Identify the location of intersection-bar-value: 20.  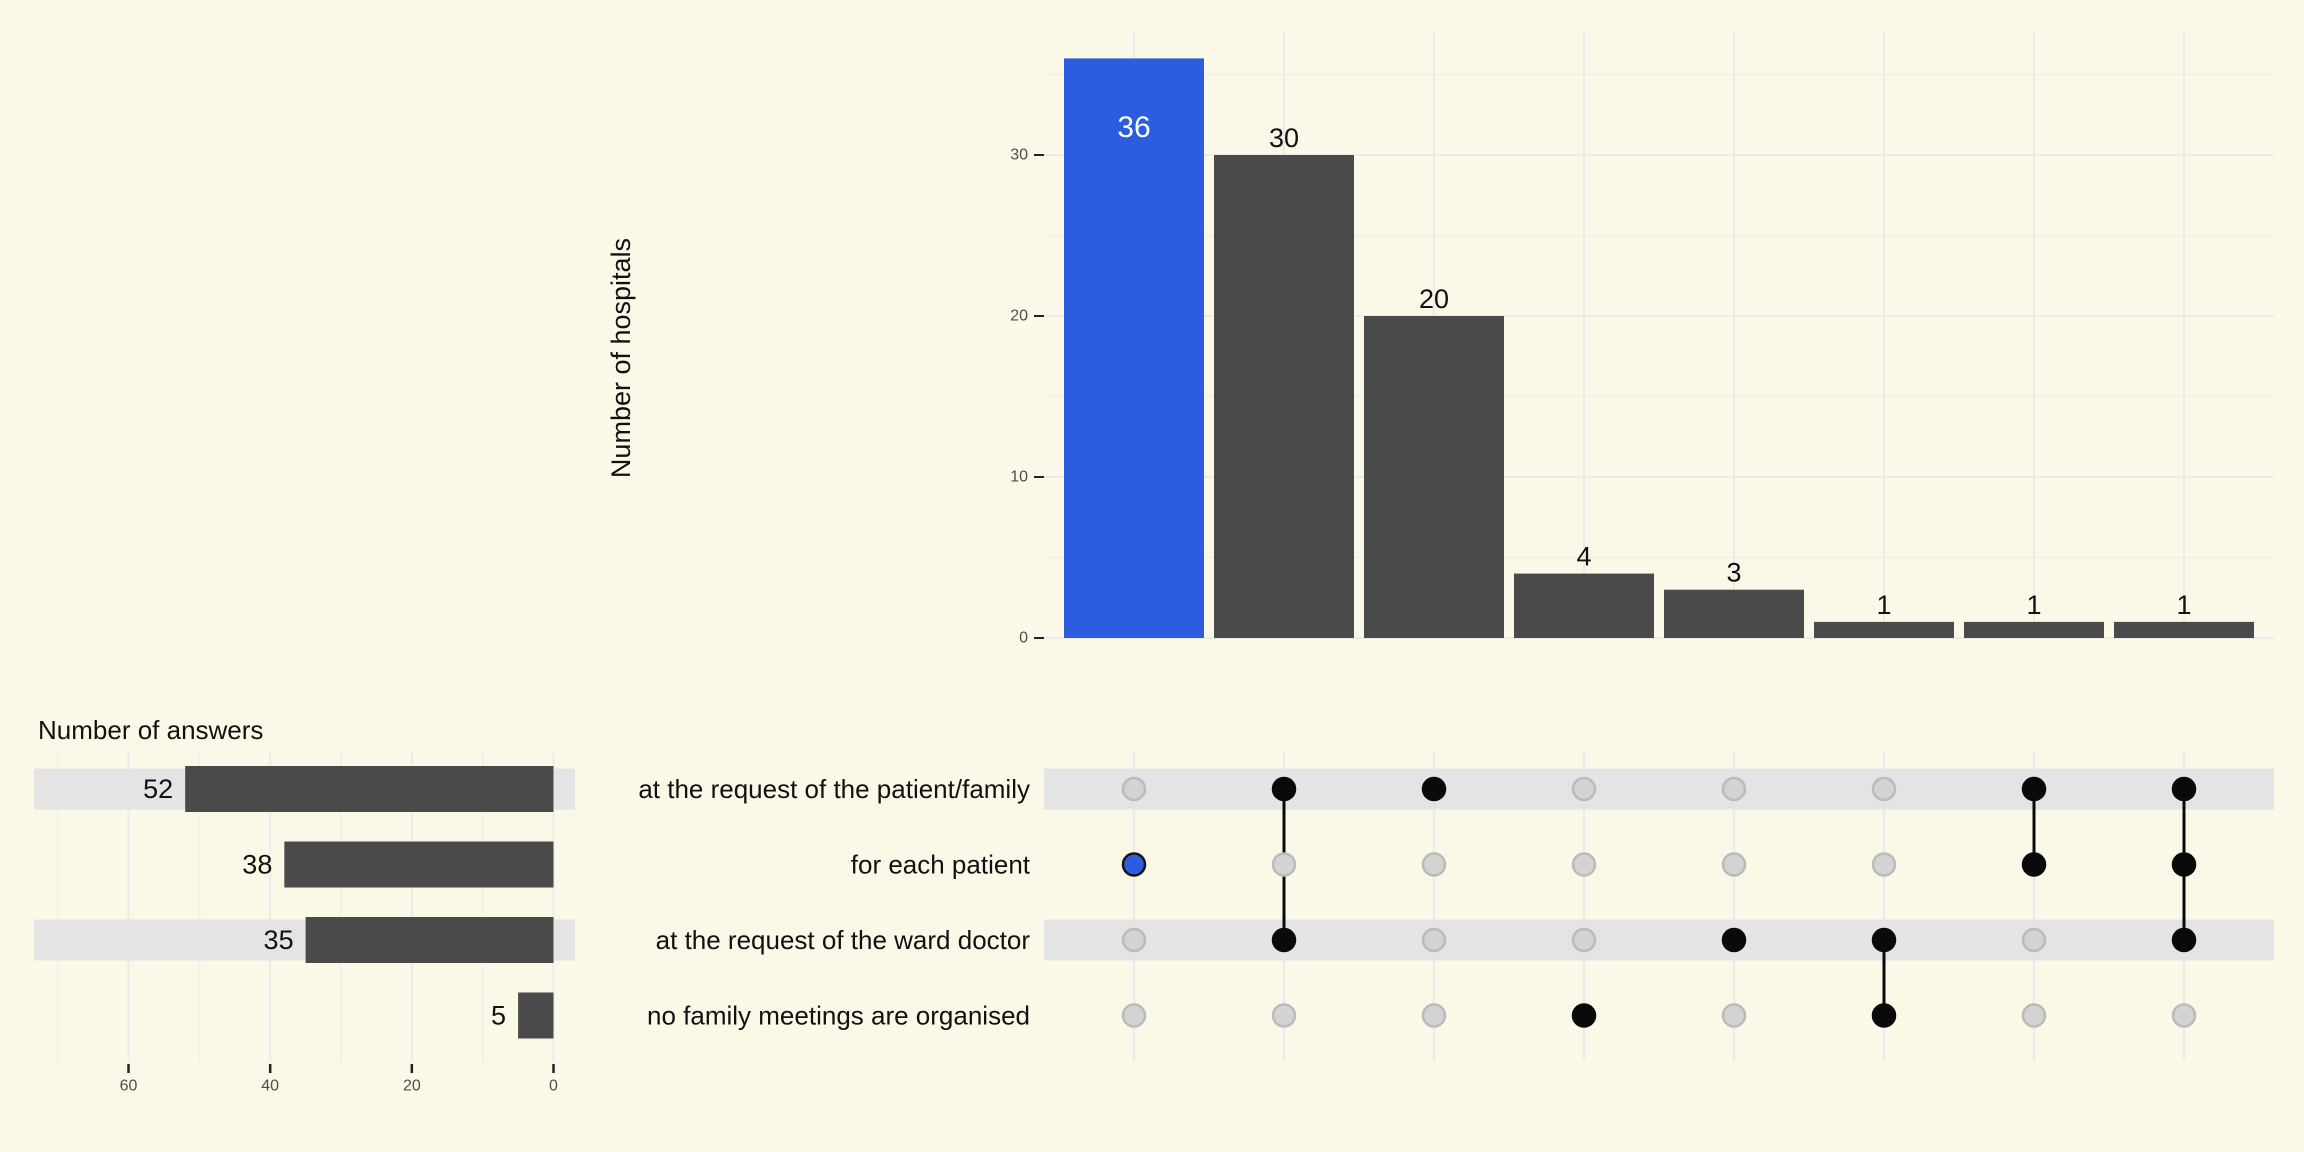
(1434, 299).